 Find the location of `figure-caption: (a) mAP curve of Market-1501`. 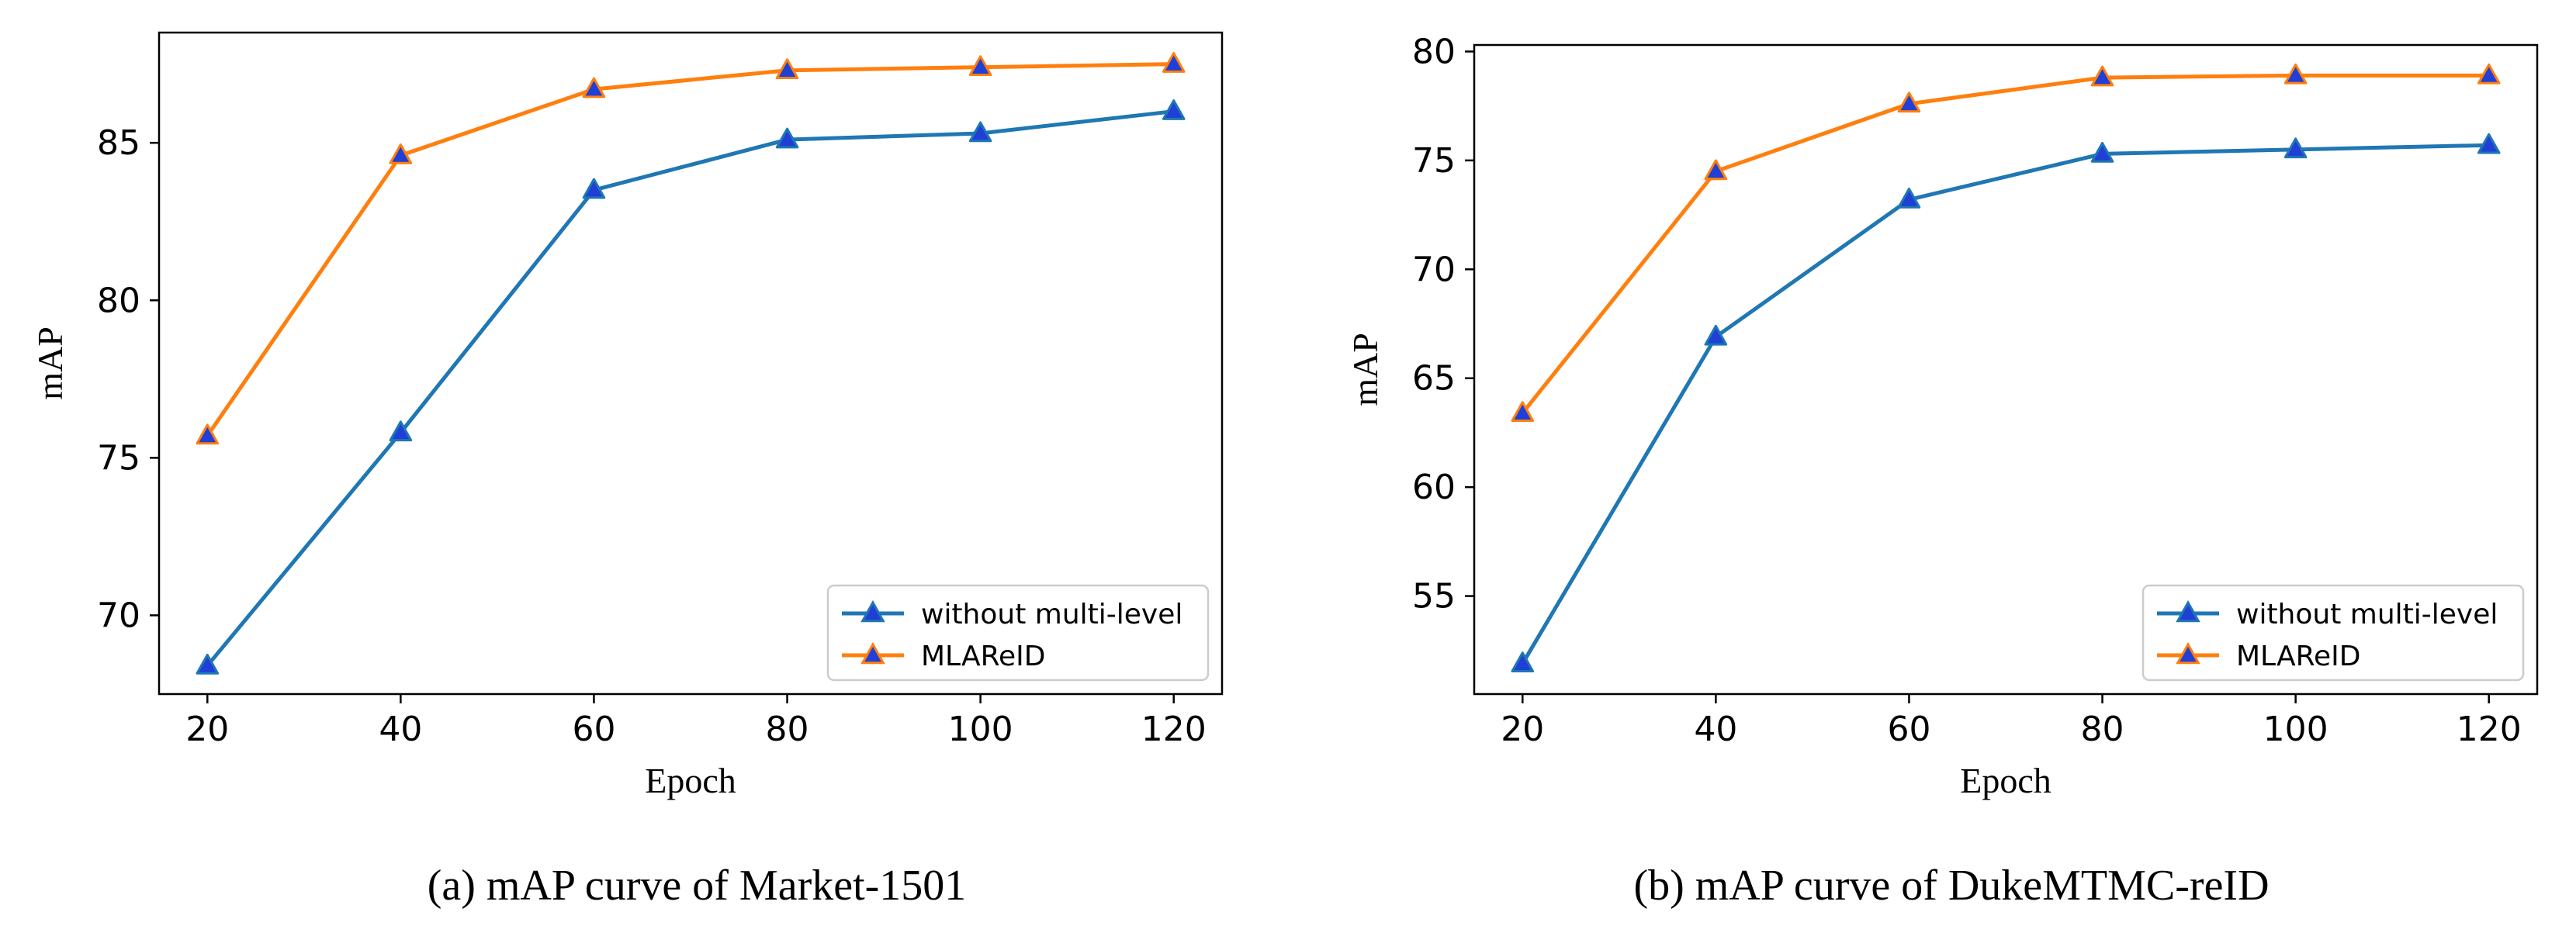

figure-caption: (a) mAP curve of Market-1501 is located at coordinates (697, 886).